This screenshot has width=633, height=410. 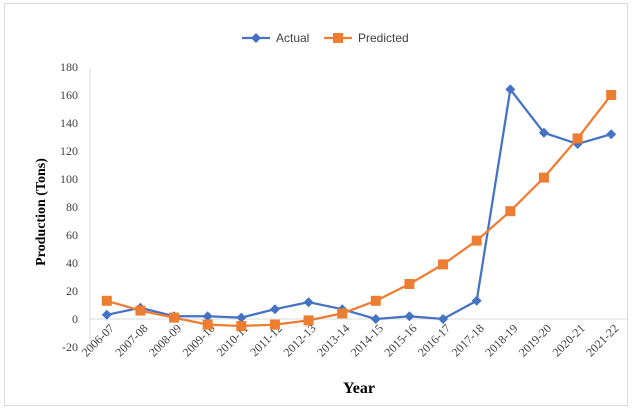 What do you see at coordinates (72, 235) in the screenshot?
I see `y-tick-label: 60` at bounding box center [72, 235].